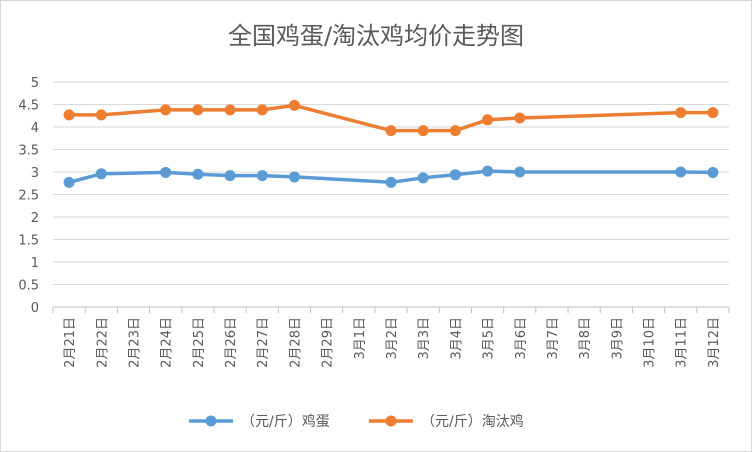 The height and width of the screenshot is (452, 752). Describe the element at coordinates (263, 342) in the screenshot. I see `x-tick-label: 2月27日` at that location.